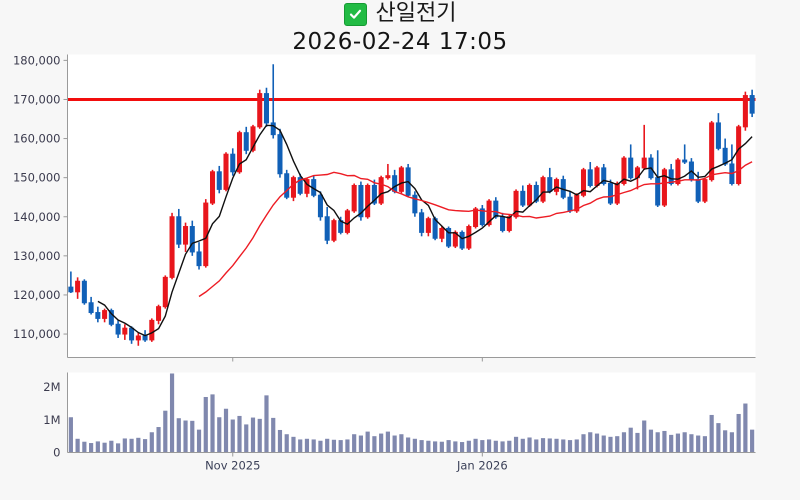 The width and height of the screenshot is (800, 500). What do you see at coordinates (400, 42) in the screenshot?
I see `timestamp-label: 2026-02-24 17:05` at bounding box center [400, 42].